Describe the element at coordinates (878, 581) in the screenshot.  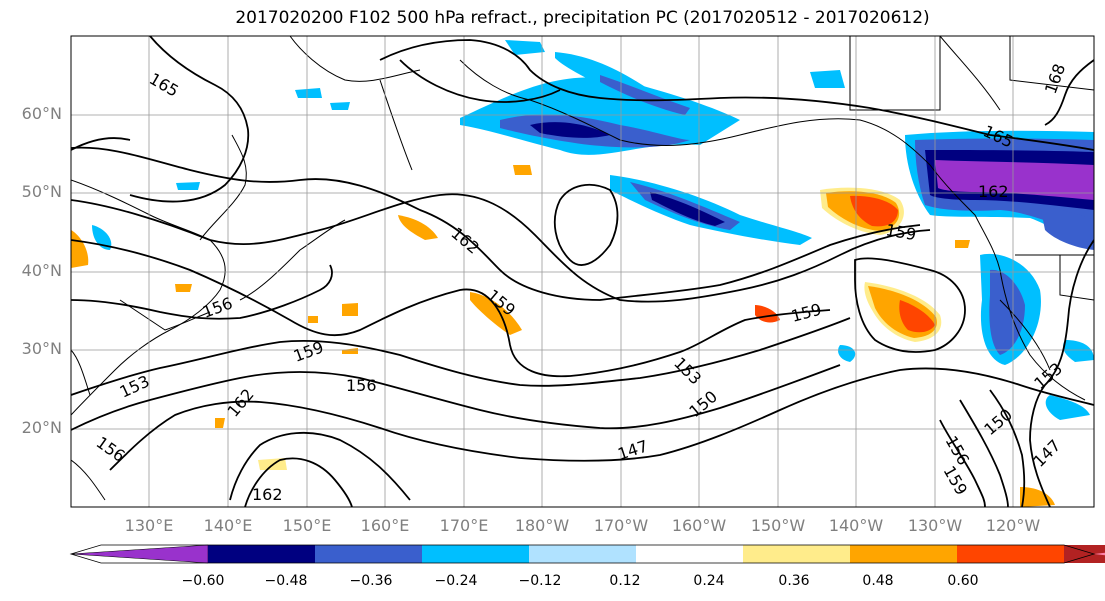
I see `colorbar-tick: 0.48` at that location.